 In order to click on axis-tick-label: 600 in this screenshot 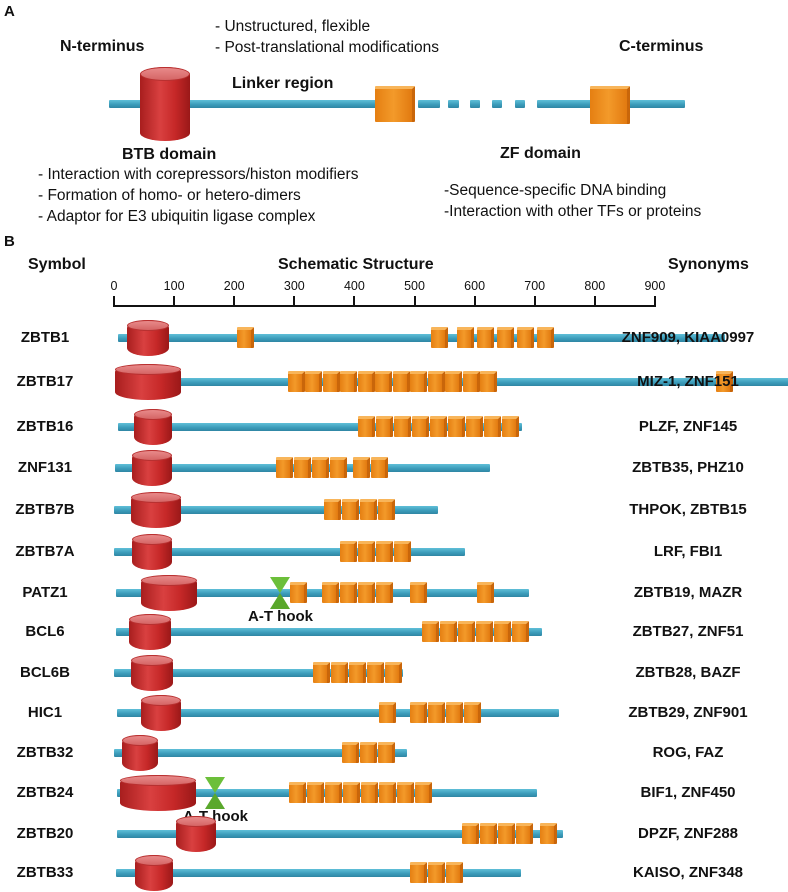, I will do `click(475, 286)`.